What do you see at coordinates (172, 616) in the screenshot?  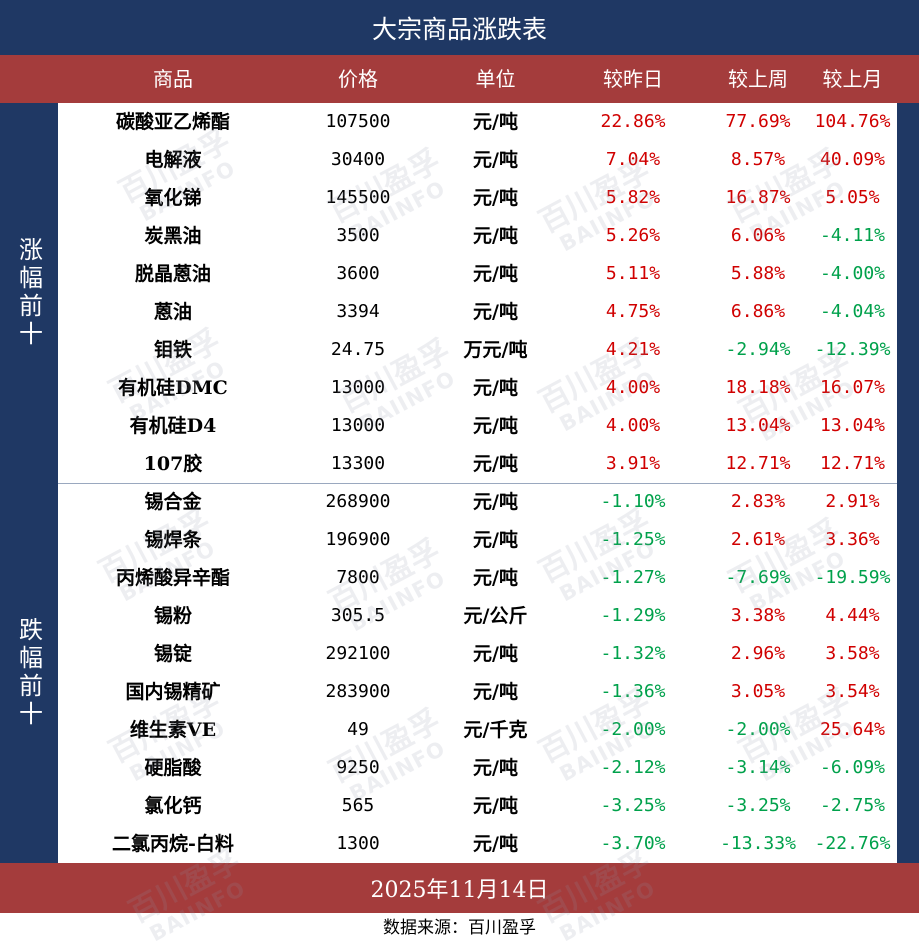 I see `commodity-name: 锡粉` at bounding box center [172, 616].